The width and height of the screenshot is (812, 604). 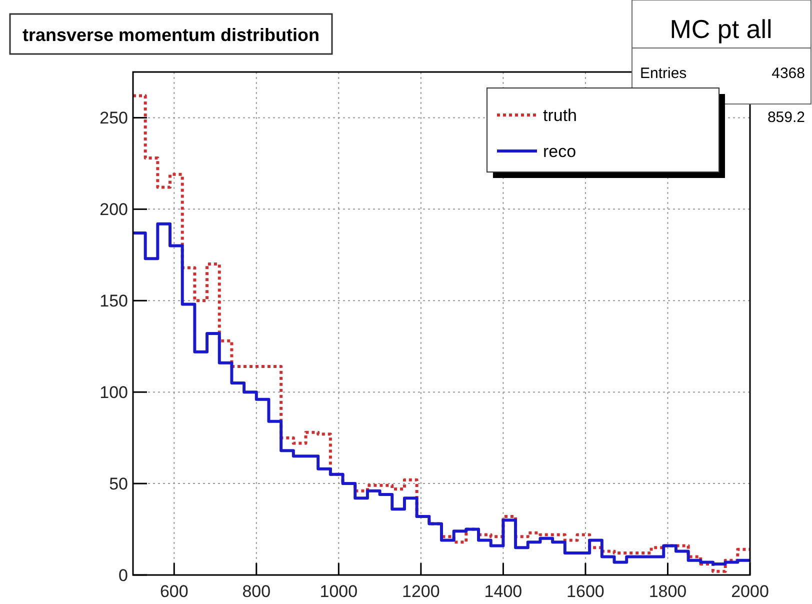 What do you see at coordinates (559, 151) in the screenshot?
I see `legend-label: reco` at bounding box center [559, 151].